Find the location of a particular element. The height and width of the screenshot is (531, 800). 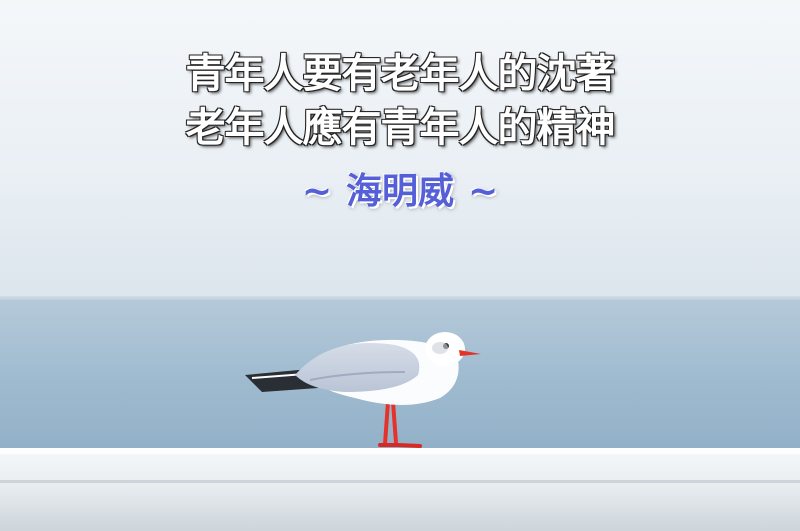

tilde-right: ~ is located at coordinates (483, 191).